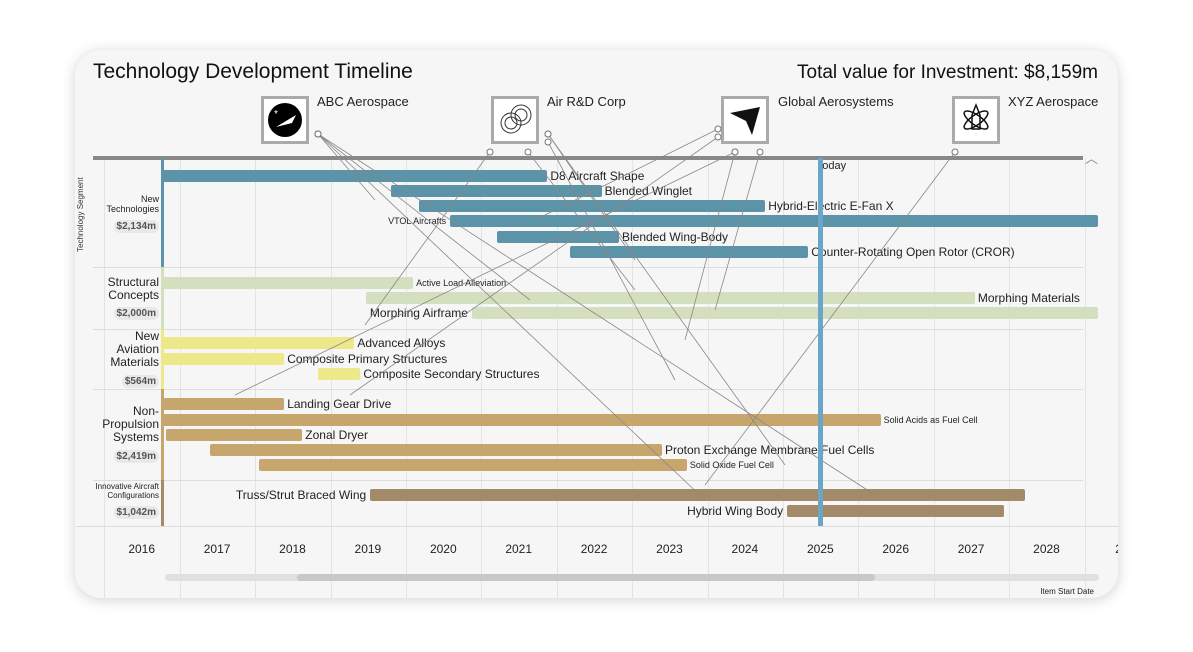 Image resolution: width=1193 pixels, height=652 pixels. Describe the element at coordinates (253, 71) in the screenshot. I see `page-title: Technology Development Timeline` at that location.